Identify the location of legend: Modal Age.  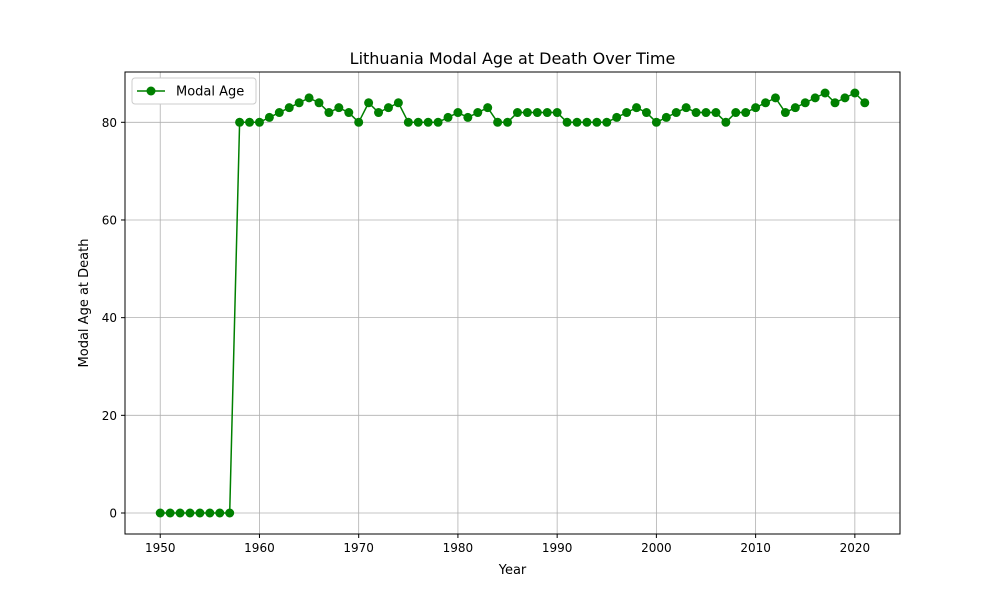
(194, 91).